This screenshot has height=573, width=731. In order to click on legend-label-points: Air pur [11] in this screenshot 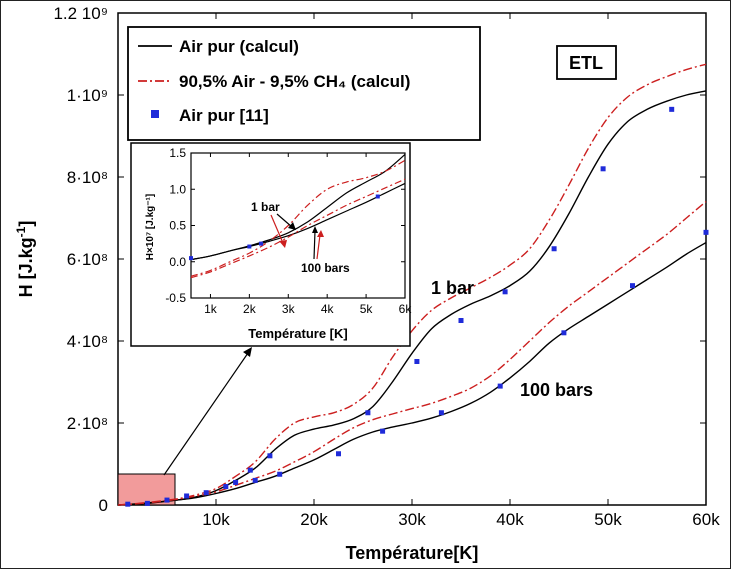, I will do `click(224, 115)`.